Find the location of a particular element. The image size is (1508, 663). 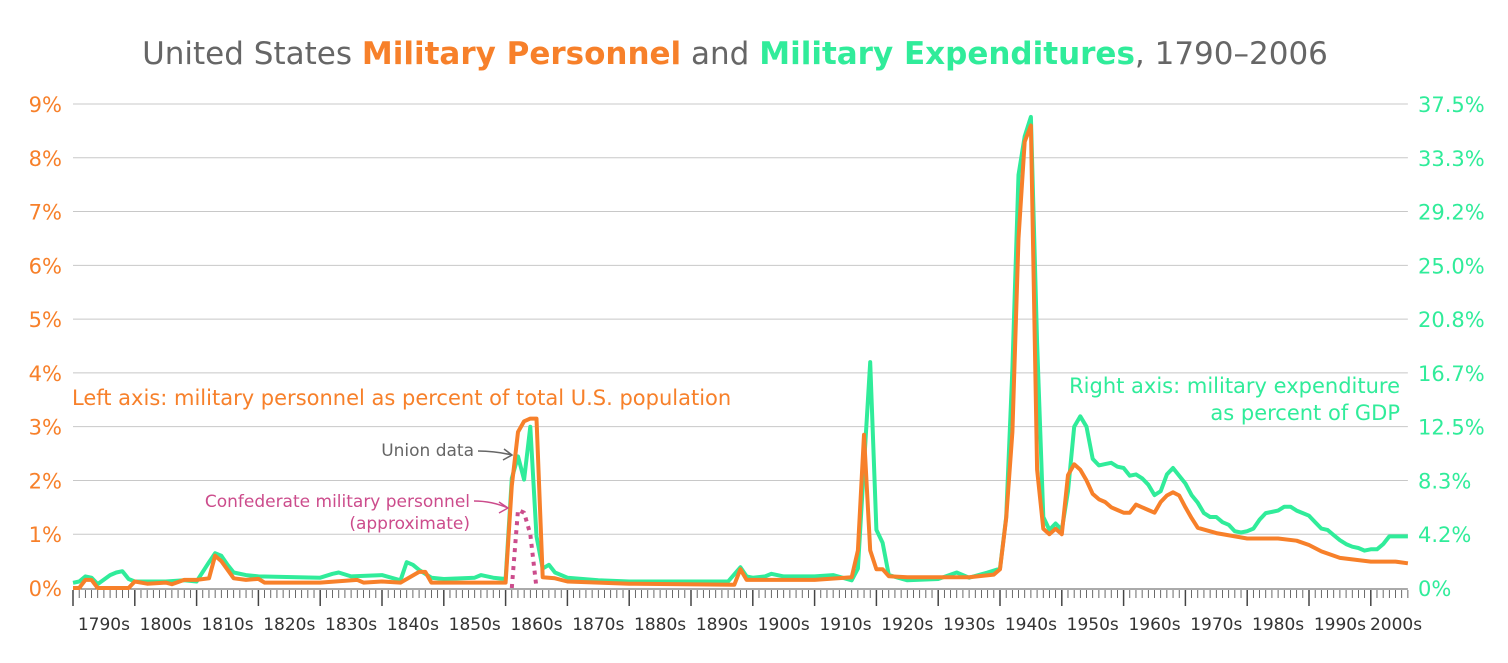

x-tick-label: 1900s is located at coordinates (784, 625).